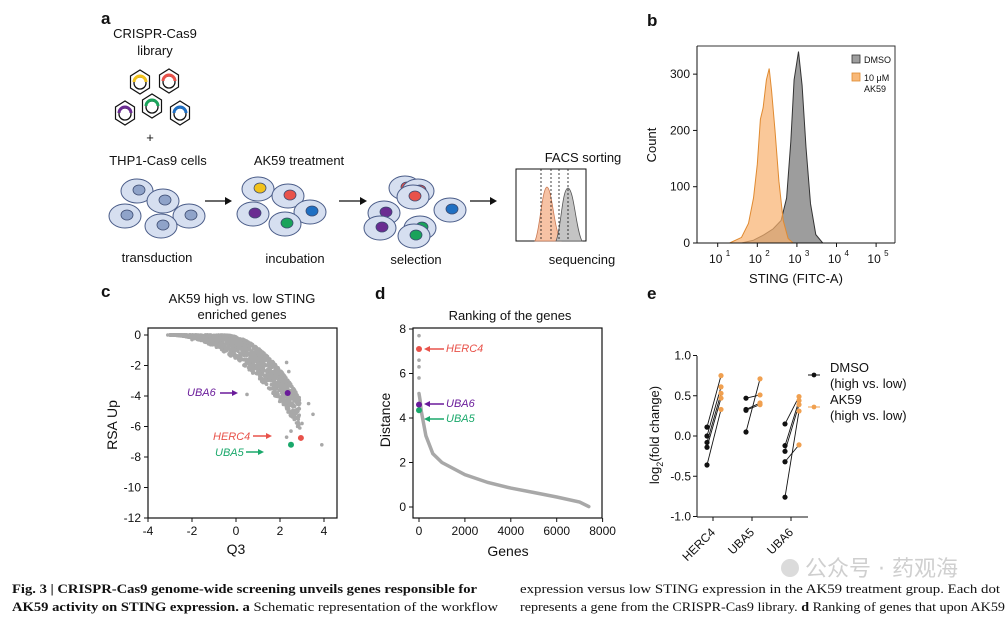 Image resolution: width=1007 pixels, height=618 pixels. I want to click on legend-label-ak59-line2: AK59, so click(875, 89).